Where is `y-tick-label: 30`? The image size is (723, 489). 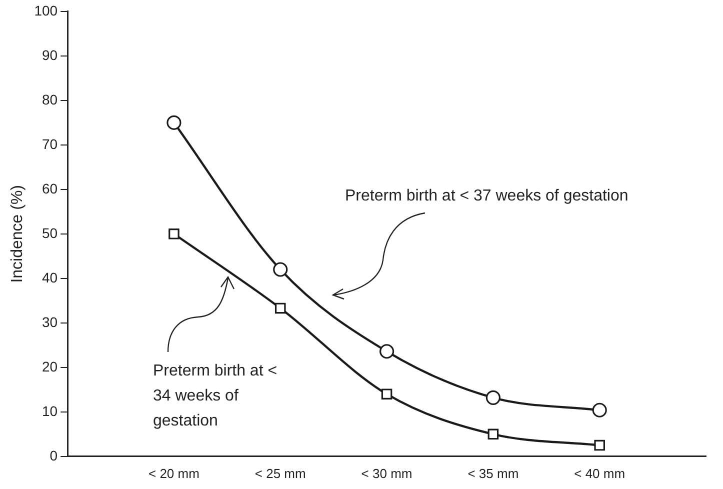 y-tick-label: 30 is located at coordinates (50, 322).